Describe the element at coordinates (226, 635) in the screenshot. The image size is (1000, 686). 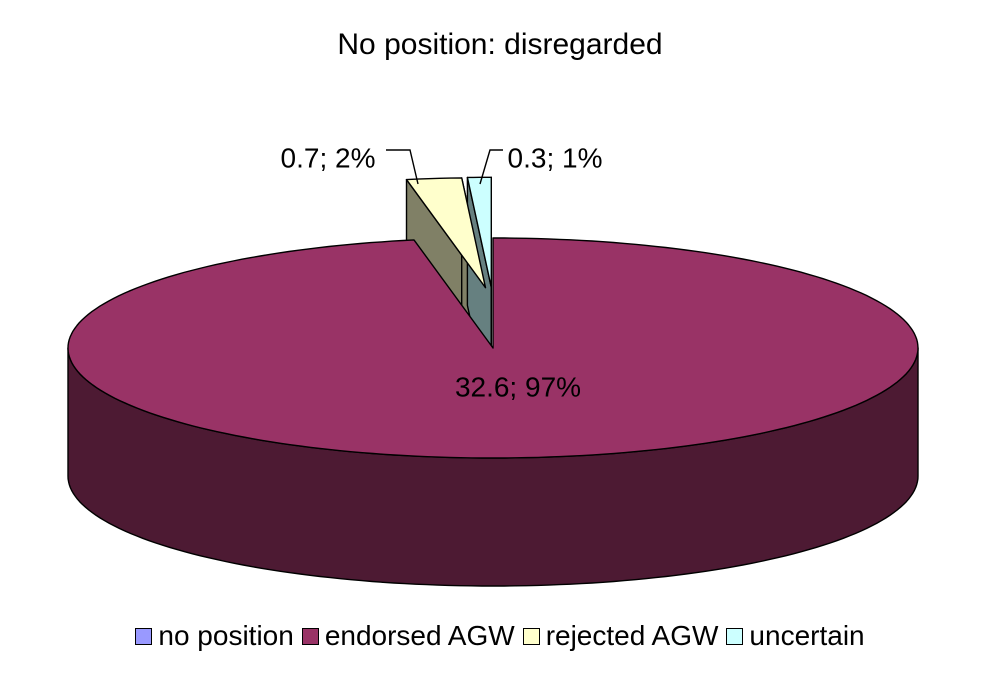
I see `legend-label: no position` at that location.